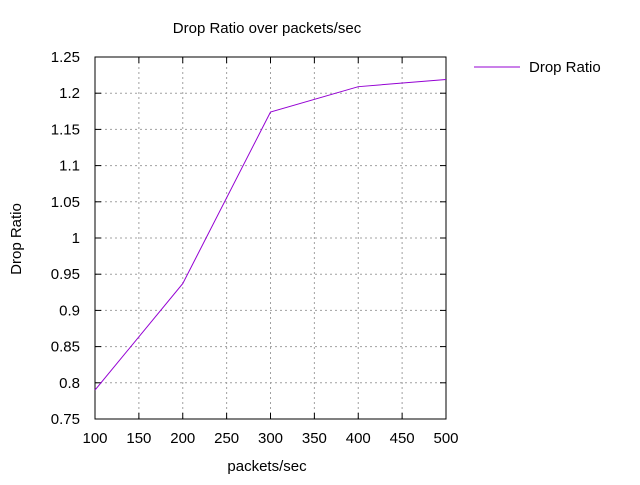 This screenshot has width=640, height=485. I want to click on x-axis-label: packets/sec, so click(267, 466).